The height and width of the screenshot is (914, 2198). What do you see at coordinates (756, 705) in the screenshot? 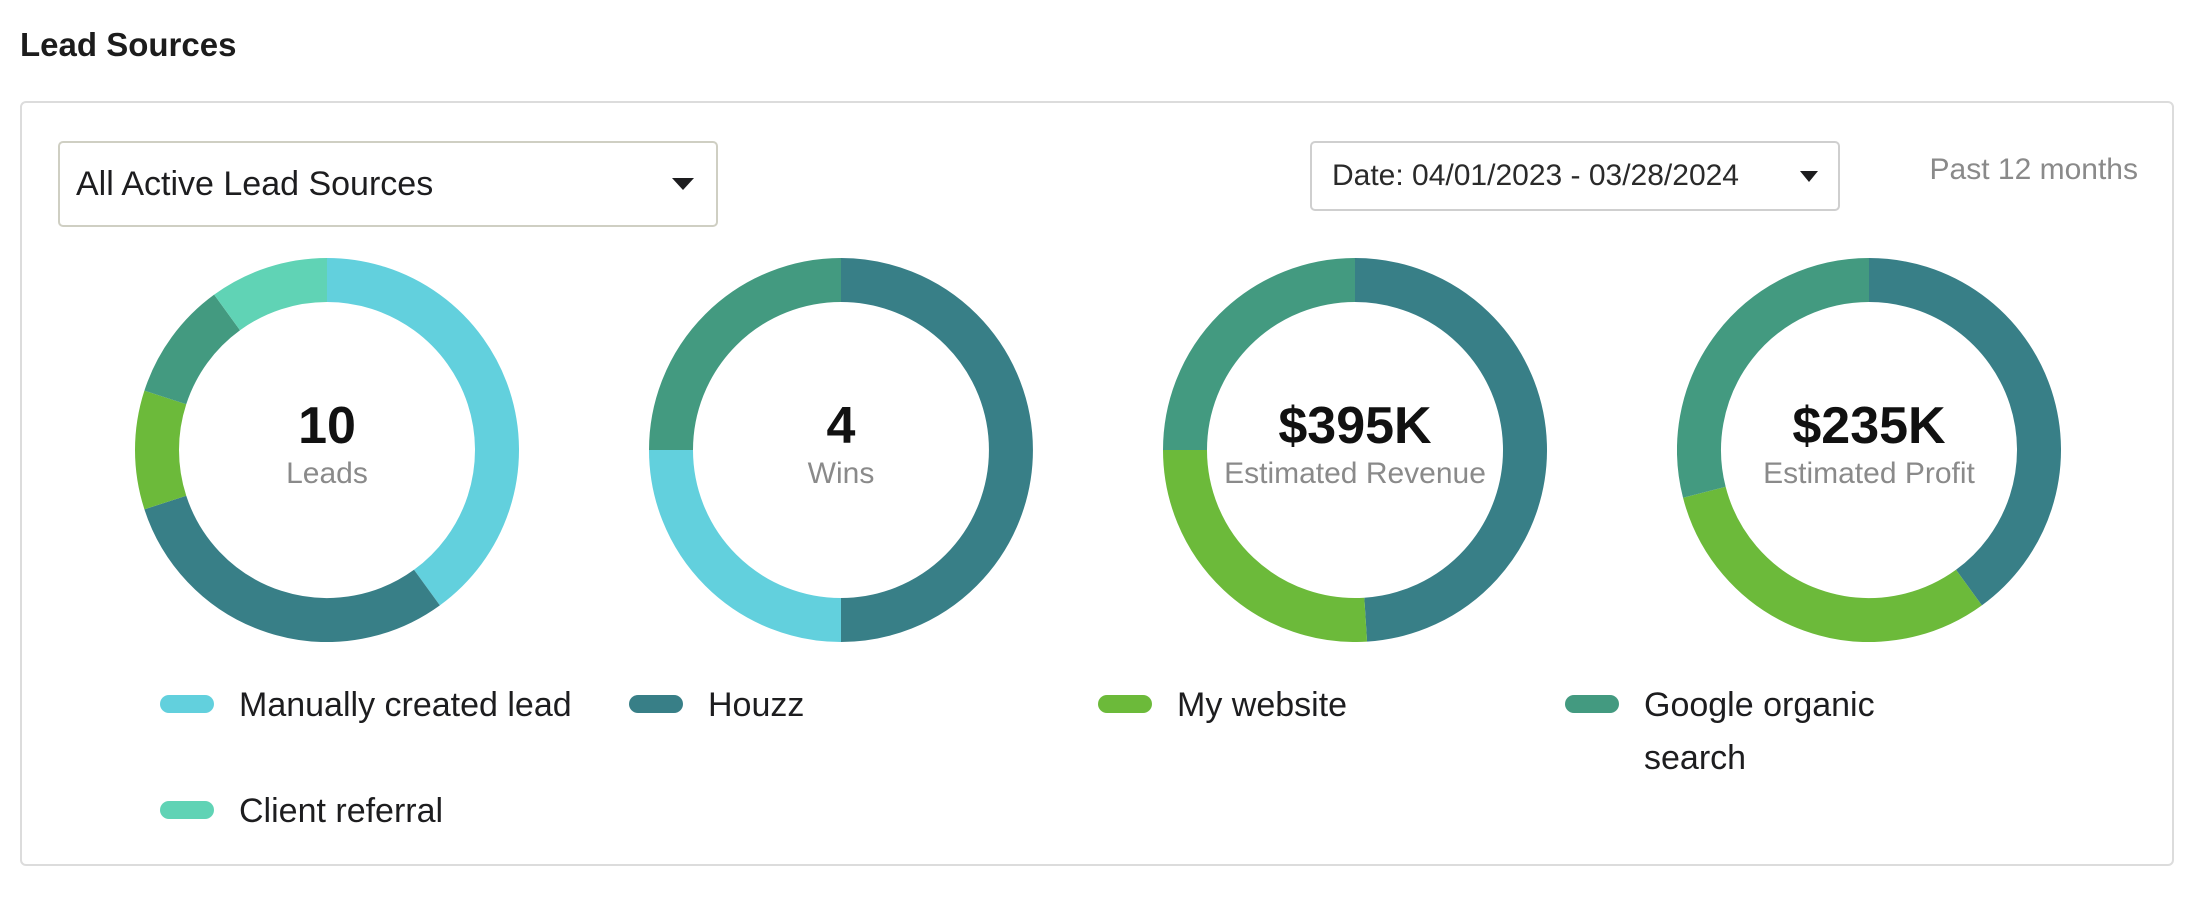
I see `legend-label: Houzz` at bounding box center [756, 705].